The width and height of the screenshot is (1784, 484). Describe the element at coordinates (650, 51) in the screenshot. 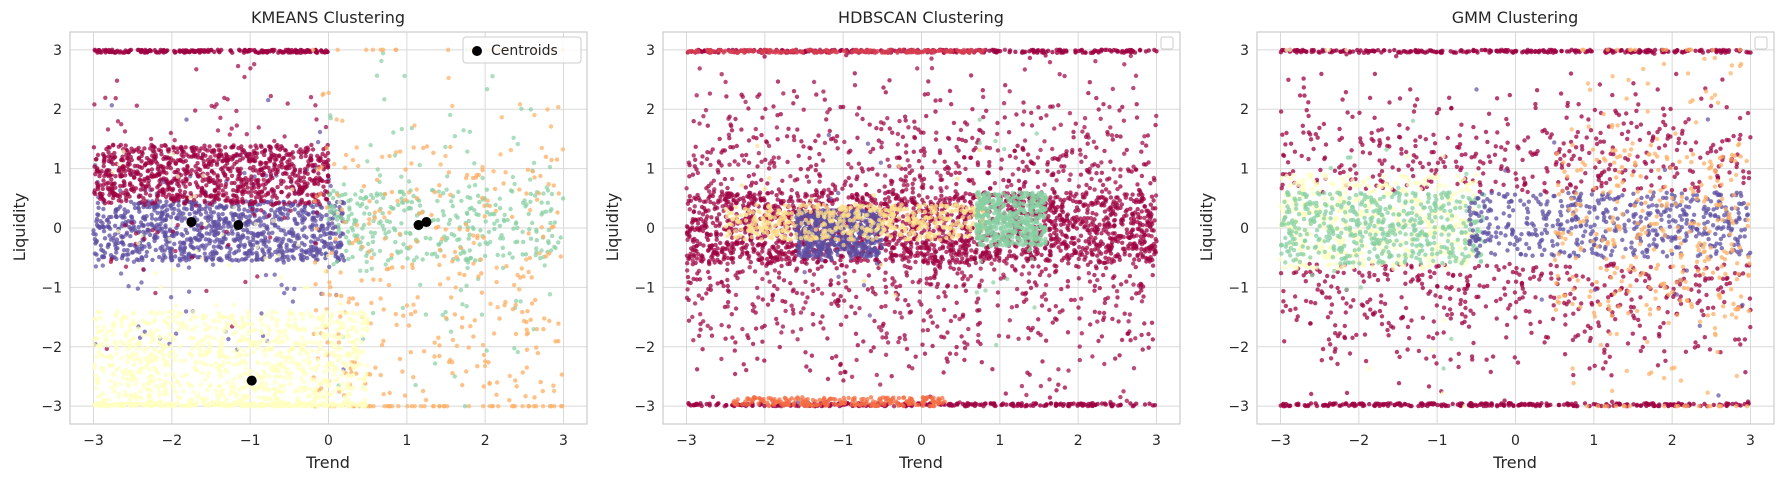

I see `y-tick-label: 3` at that location.